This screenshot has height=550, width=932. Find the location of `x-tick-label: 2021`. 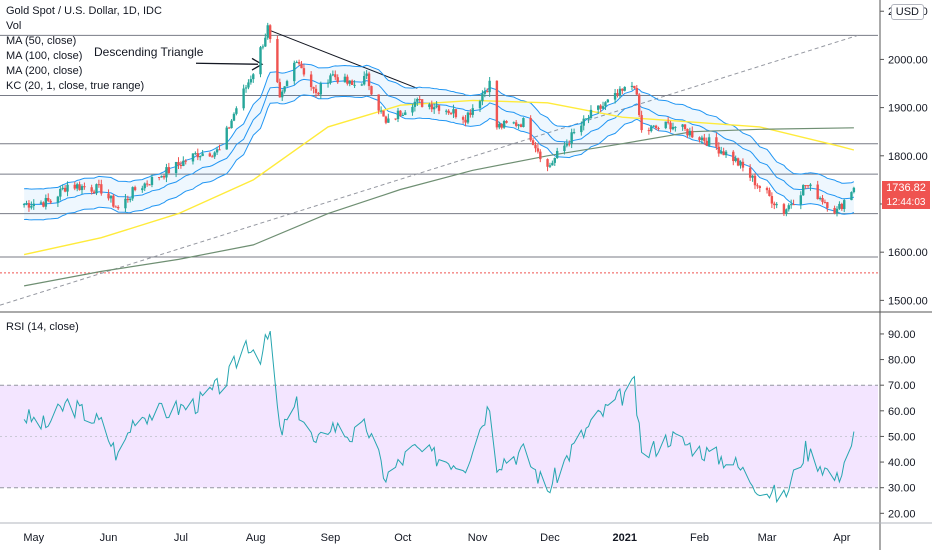

x-tick-label: 2021 is located at coordinates (624, 538).